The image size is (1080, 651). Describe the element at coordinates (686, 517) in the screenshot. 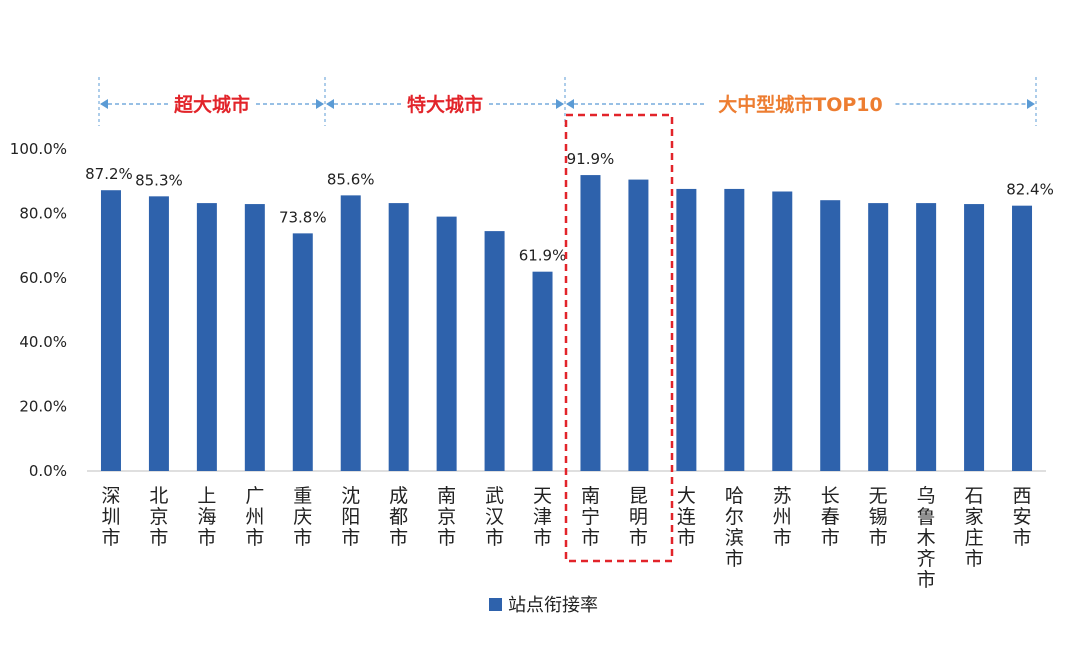

I see `category-label: 大连市` at that location.